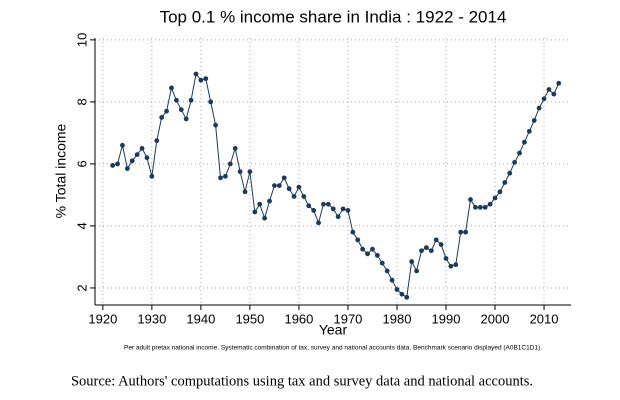 The image size is (620, 400). I want to click on y-tick-label: 2, so click(81, 287).